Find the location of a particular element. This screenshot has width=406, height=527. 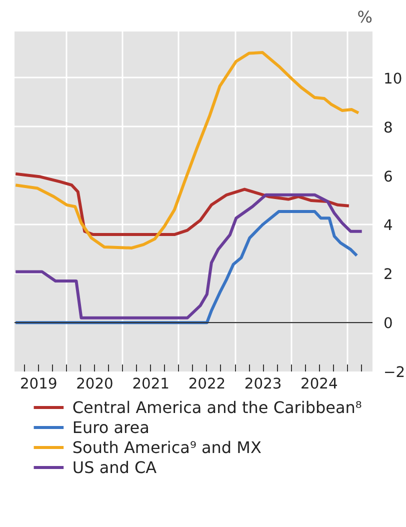

y-tick-label: −2 is located at coordinates (395, 372).